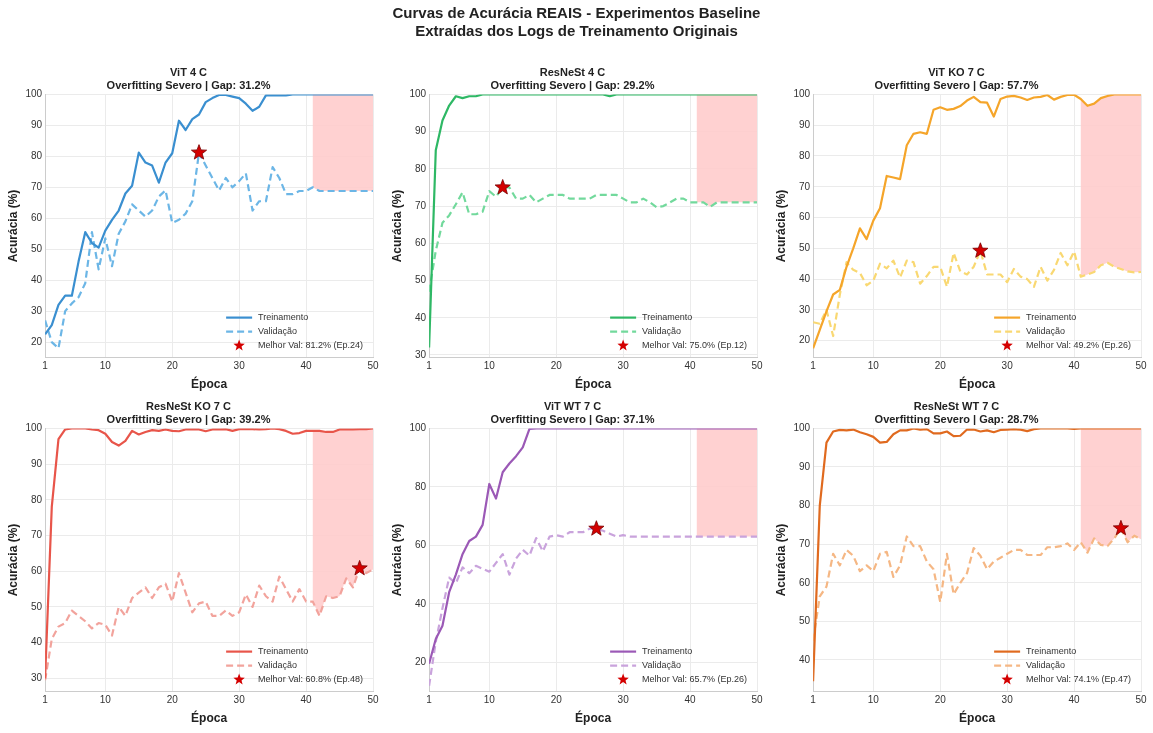 The height and width of the screenshot is (733, 1153). I want to click on chart-subtitle: Overfitting Severo | Gap: 28.7%, so click(956, 418).